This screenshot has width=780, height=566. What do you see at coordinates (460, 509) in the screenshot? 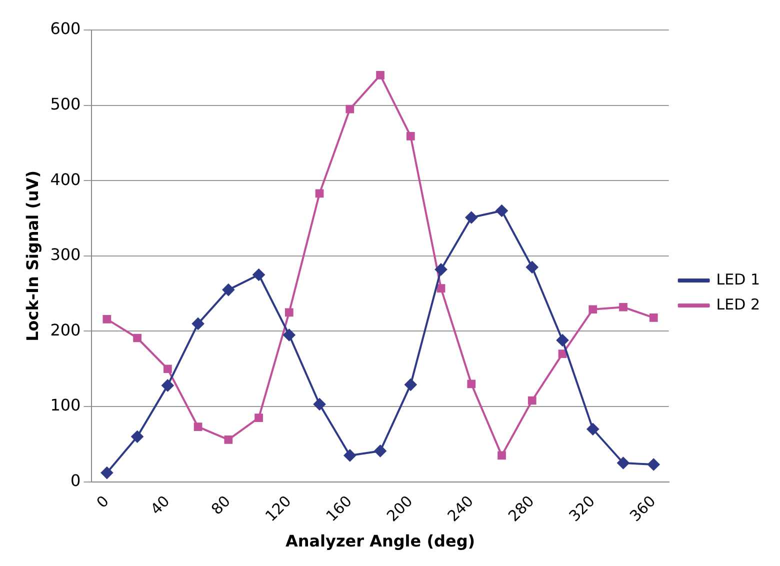
I see `x-tick-label: 240` at bounding box center [460, 509].